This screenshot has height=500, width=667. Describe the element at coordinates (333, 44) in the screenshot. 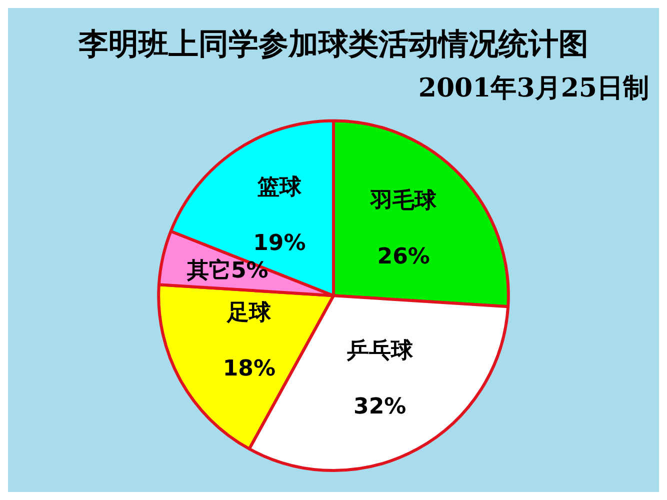

I see `chart-title: 李明班上同学参加球类活动情况统计图` at that location.